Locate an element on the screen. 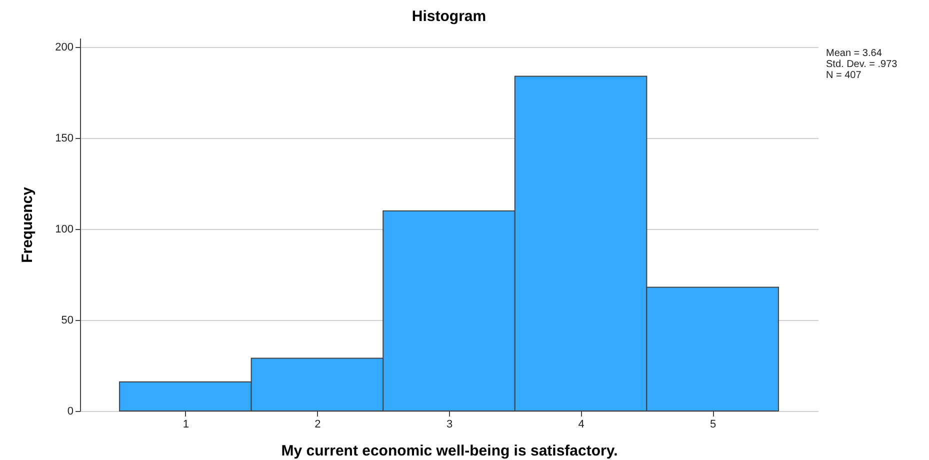 This screenshot has width=929, height=460. x-tick-label: 3 is located at coordinates (449, 424).